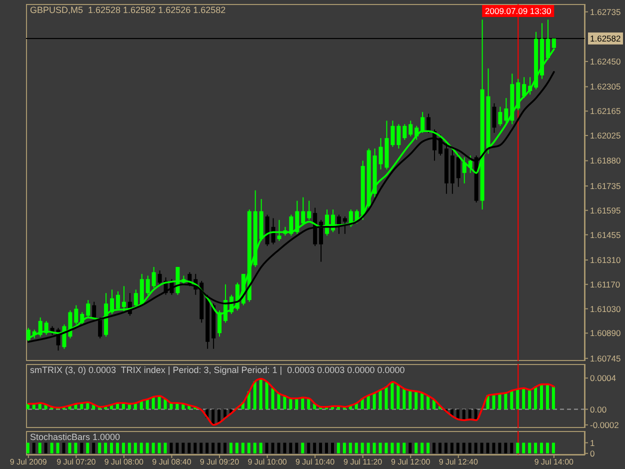 Image resolution: width=625 pixels, height=469 pixels. What do you see at coordinates (268, 462) in the screenshot?
I see `x-tick-label: 9 Jul 10:00` at bounding box center [268, 462].